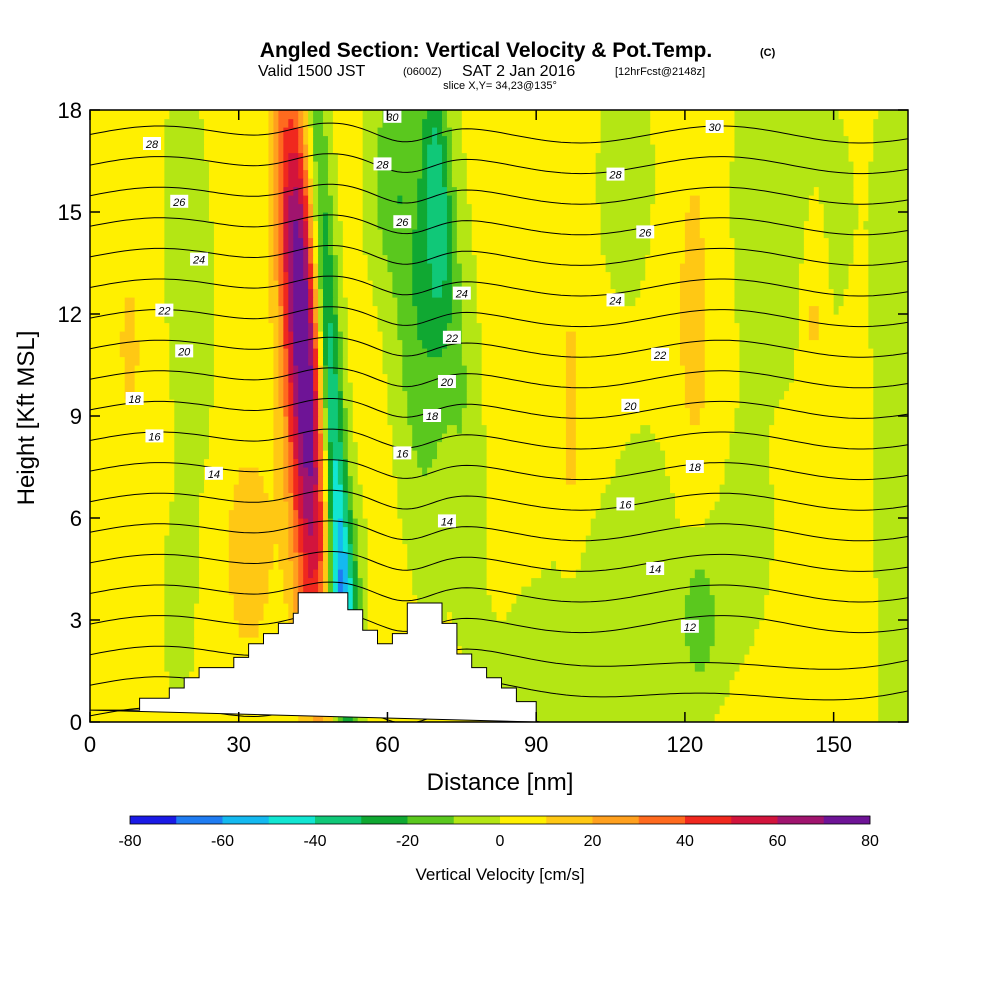  What do you see at coordinates (238, 744) in the screenshot?
I see `x-tick-label: 30` at bounding box center [238, 744].